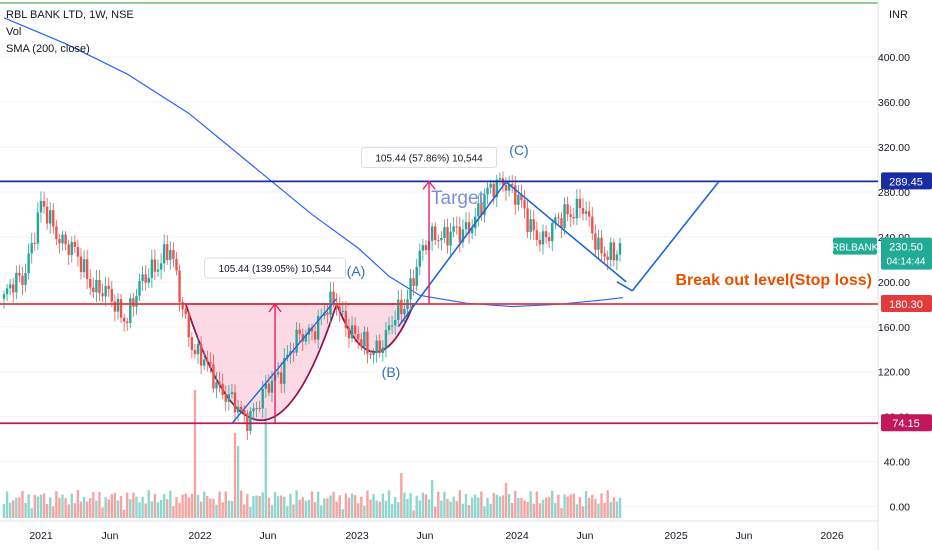  Describe the element at coordinates (70, 15) in the screenshot. I see `chart-title: RBL BANK LTD, 1W, NSE` at that location.